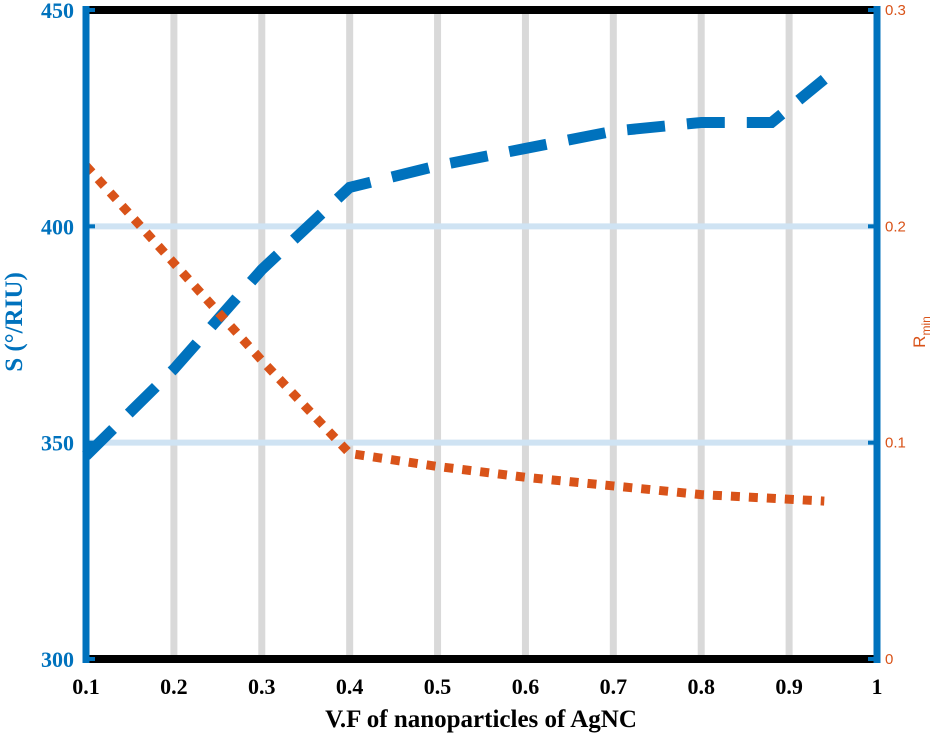 The image size is (945, 737). Describe the element at coordinates (889, 659) in the screenshot. I see `y-right-tick-0: 0` at that location.